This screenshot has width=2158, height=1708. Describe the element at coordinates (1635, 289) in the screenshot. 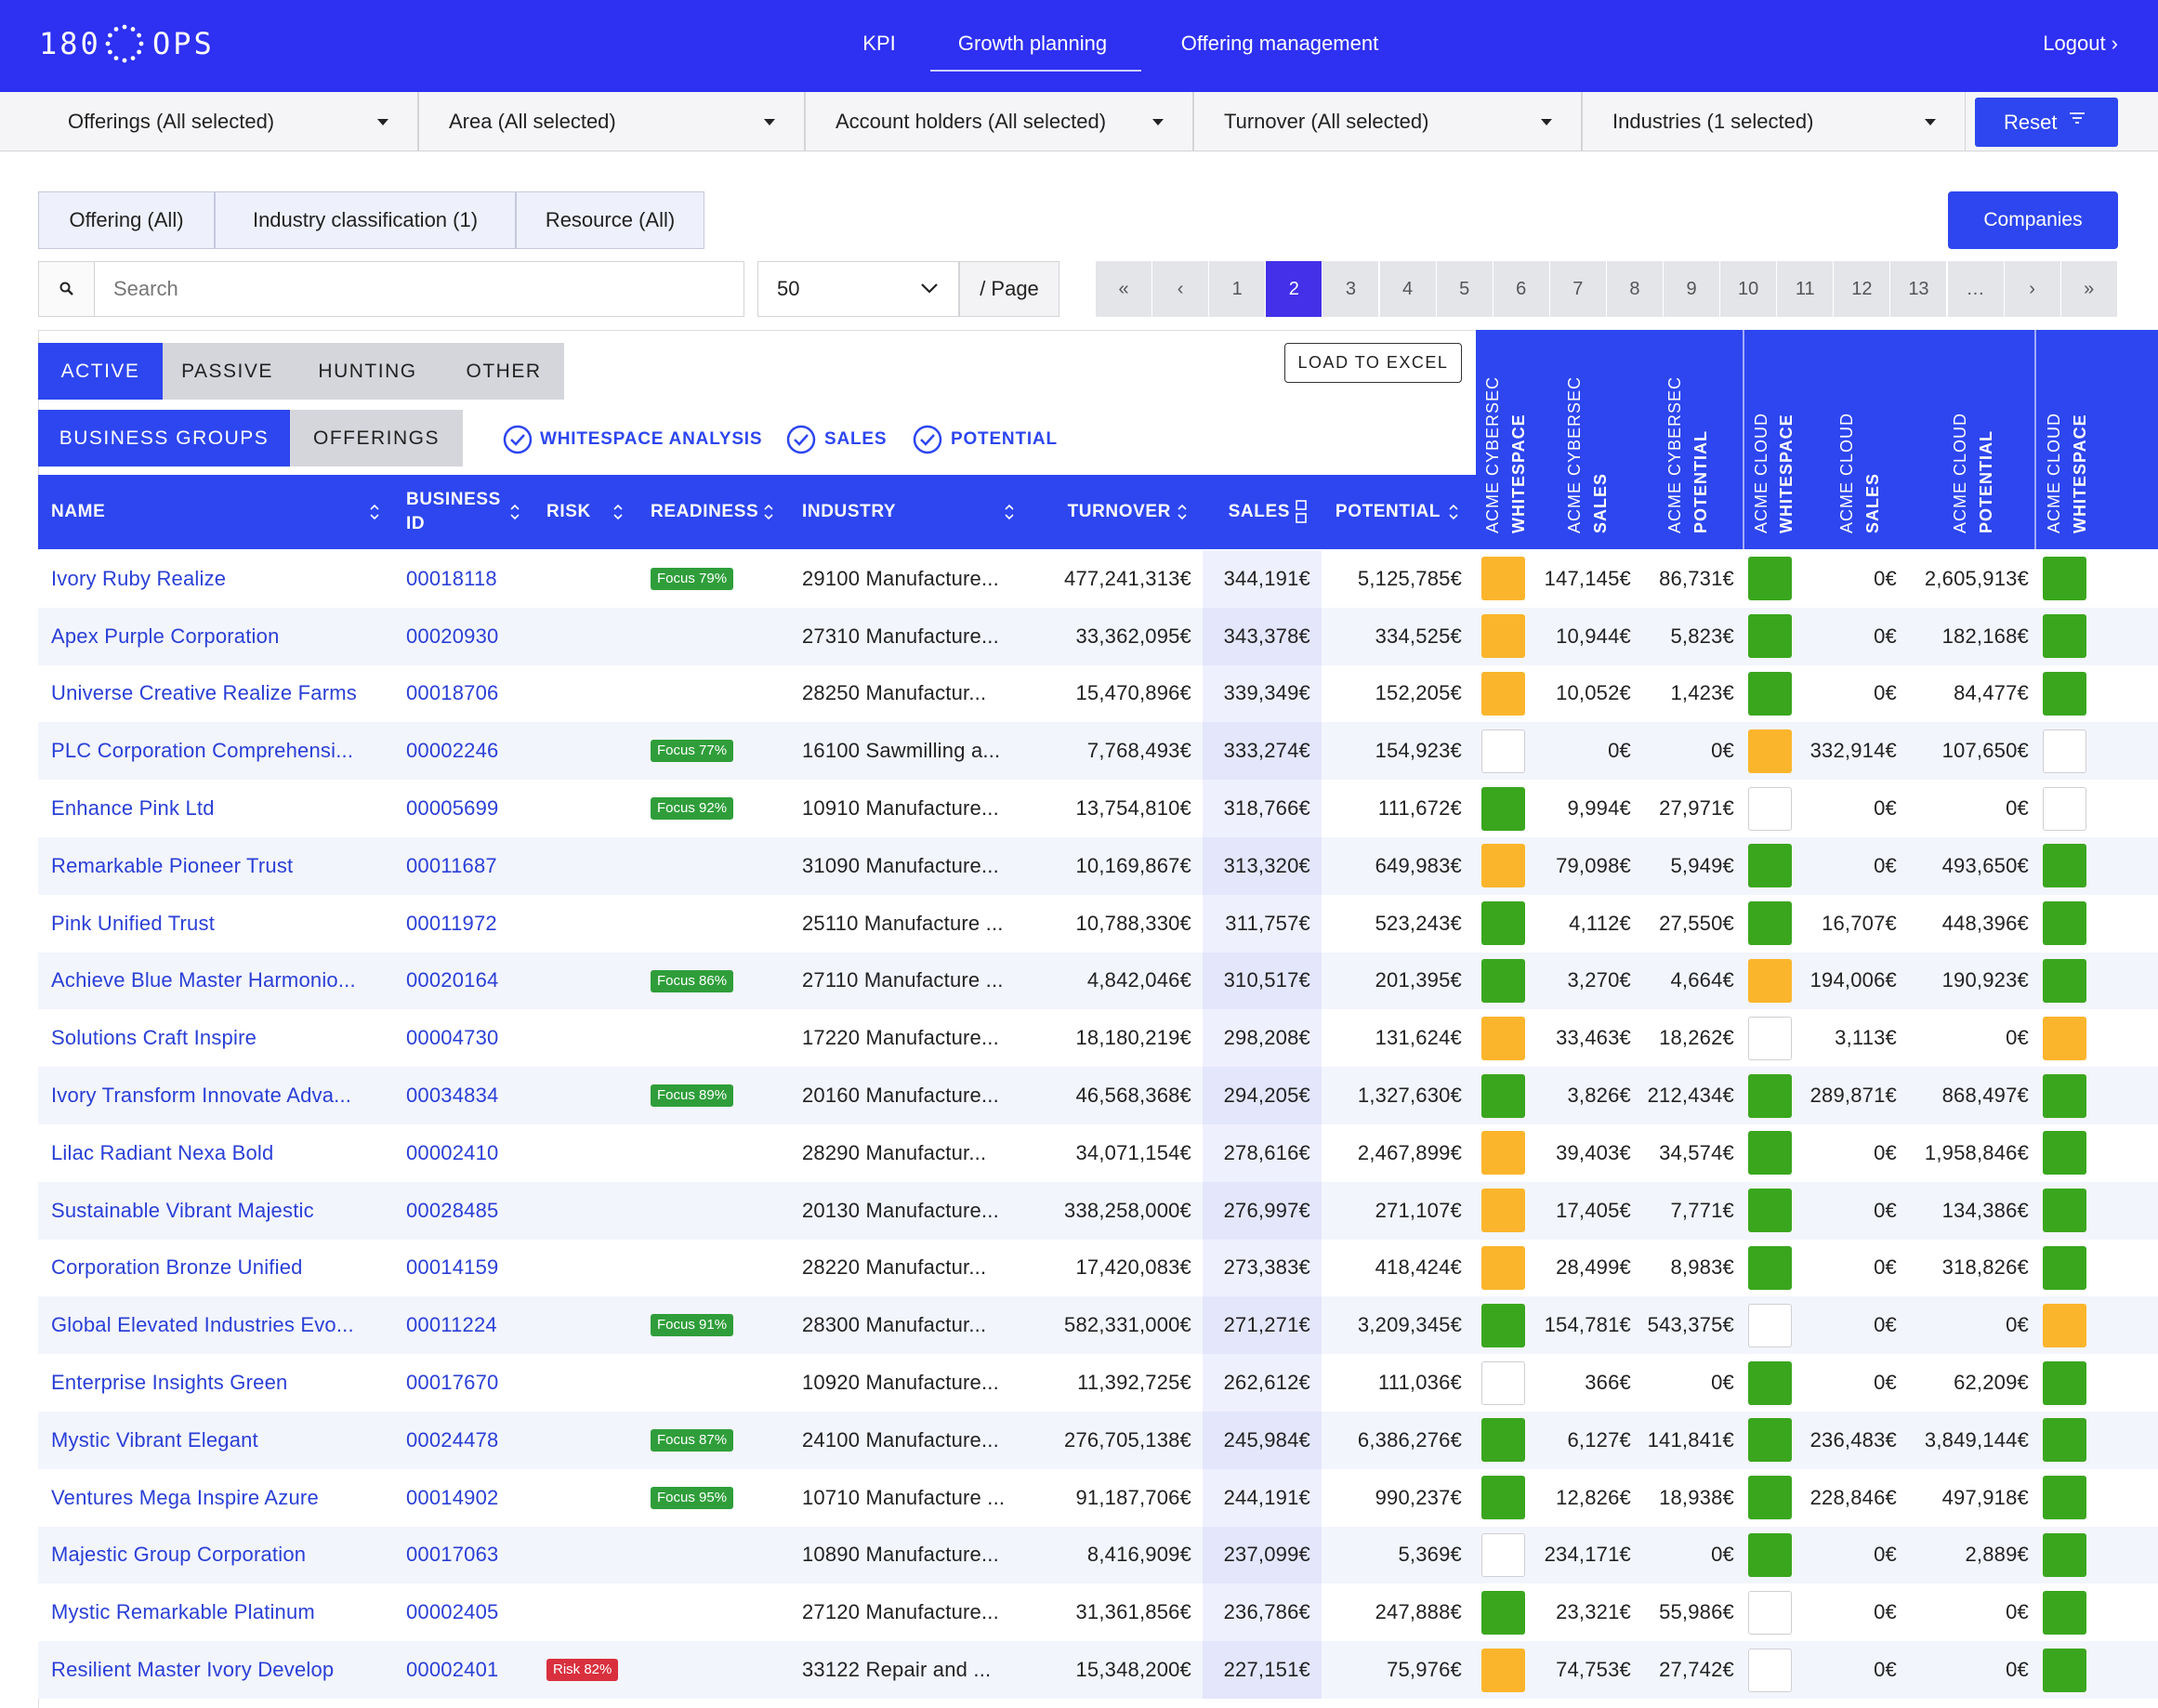

I see `page-button: 8` at that location.